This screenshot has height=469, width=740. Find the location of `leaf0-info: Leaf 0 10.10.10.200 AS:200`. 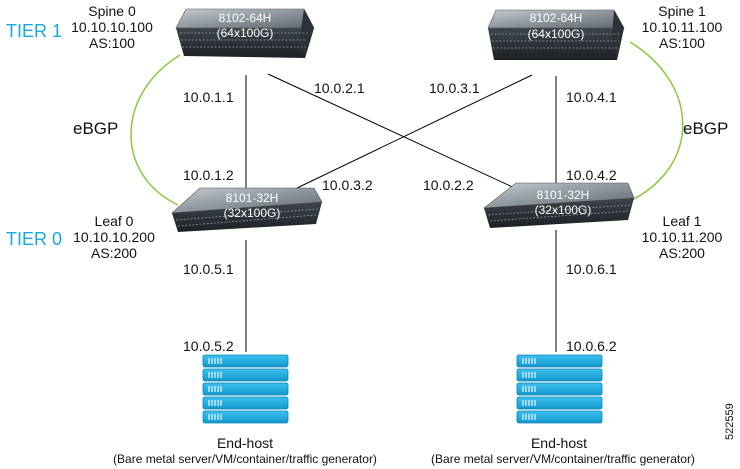

leaf0-info: Leaf 0 10.10.10.200 AS:200 is located at coordinates (114, 237).